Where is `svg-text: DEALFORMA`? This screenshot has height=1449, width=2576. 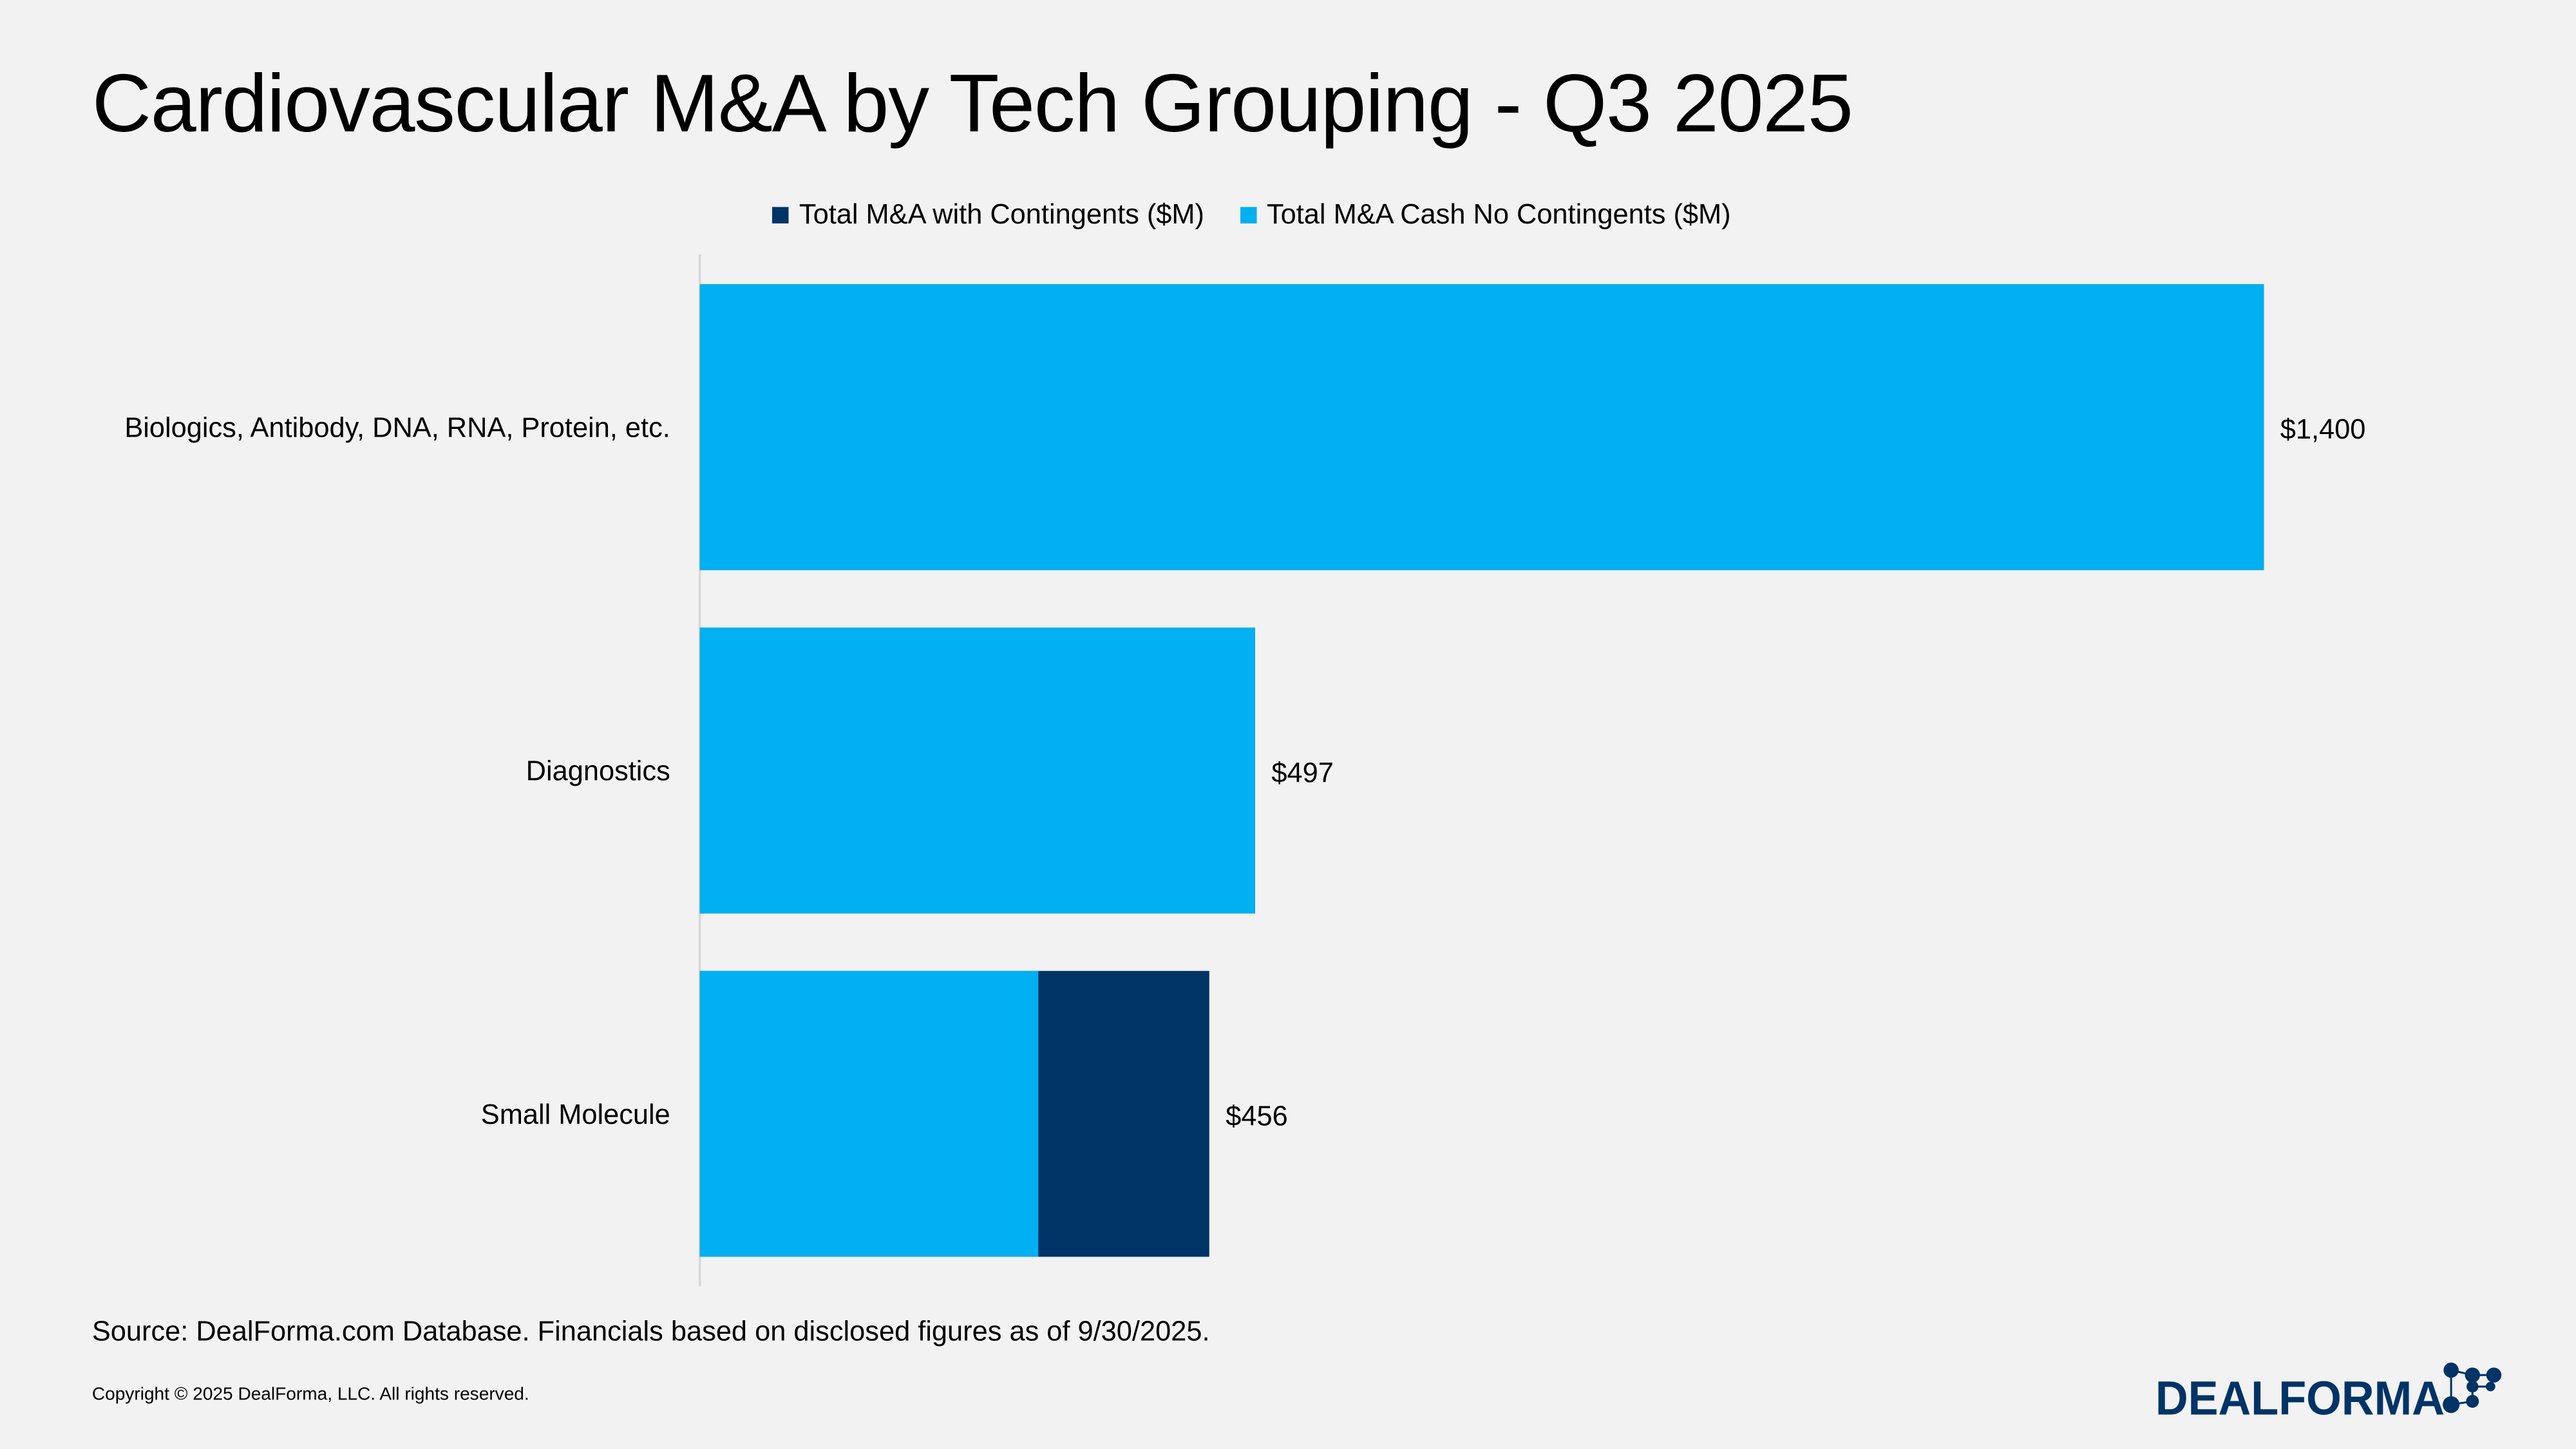
svg-text: DEALFORMA is located at coordinates (2300, 1398).